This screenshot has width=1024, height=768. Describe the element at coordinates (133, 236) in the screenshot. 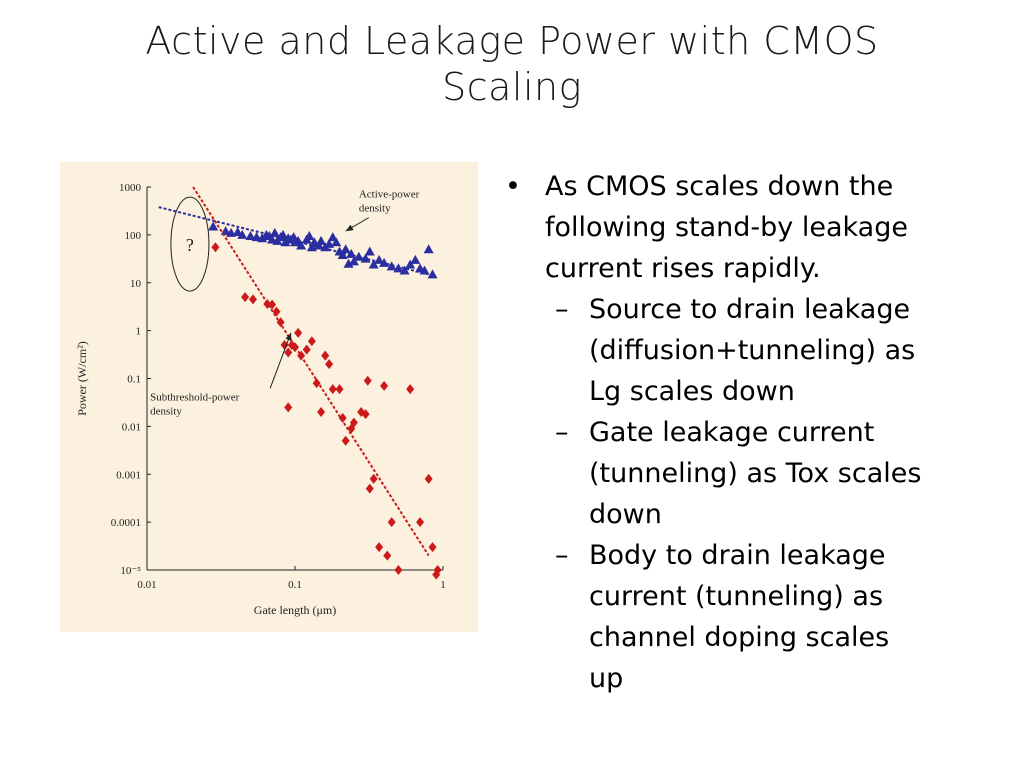

I see `y-tick-label: 100` at that location.